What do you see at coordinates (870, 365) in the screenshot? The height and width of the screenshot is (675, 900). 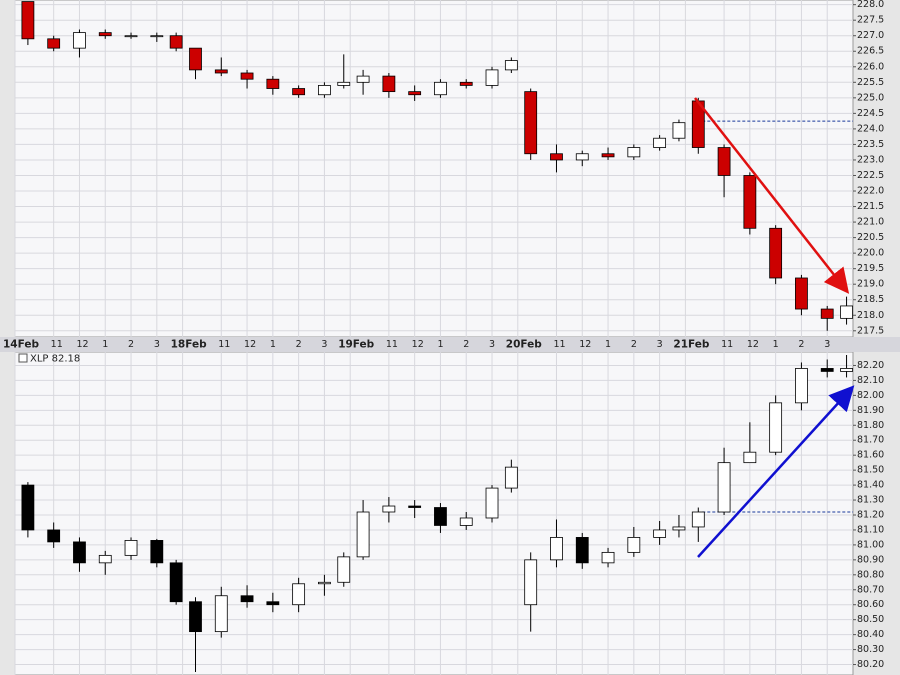 I see `y-tick-label: 82.20` at bounding box center [870, 365].